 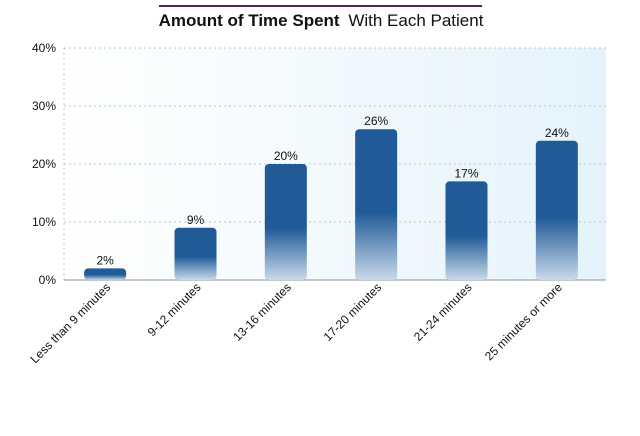 I want to click on chart-title: Amount of Time Spent With Each Patient, so click(x=321, y=20).